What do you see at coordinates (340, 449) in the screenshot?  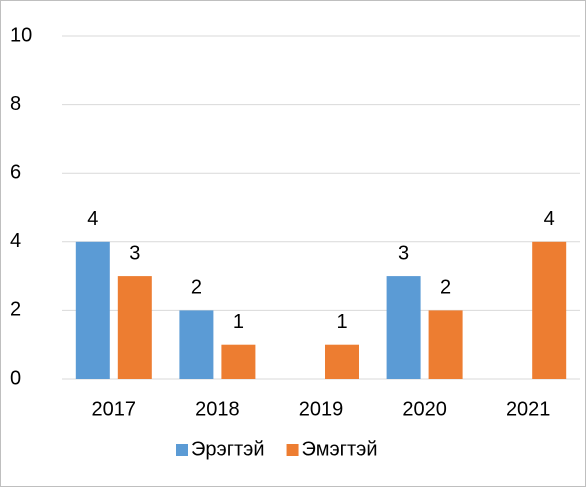 I see `legend-label: Эмэгтэй` at bounding box center [340, 449].